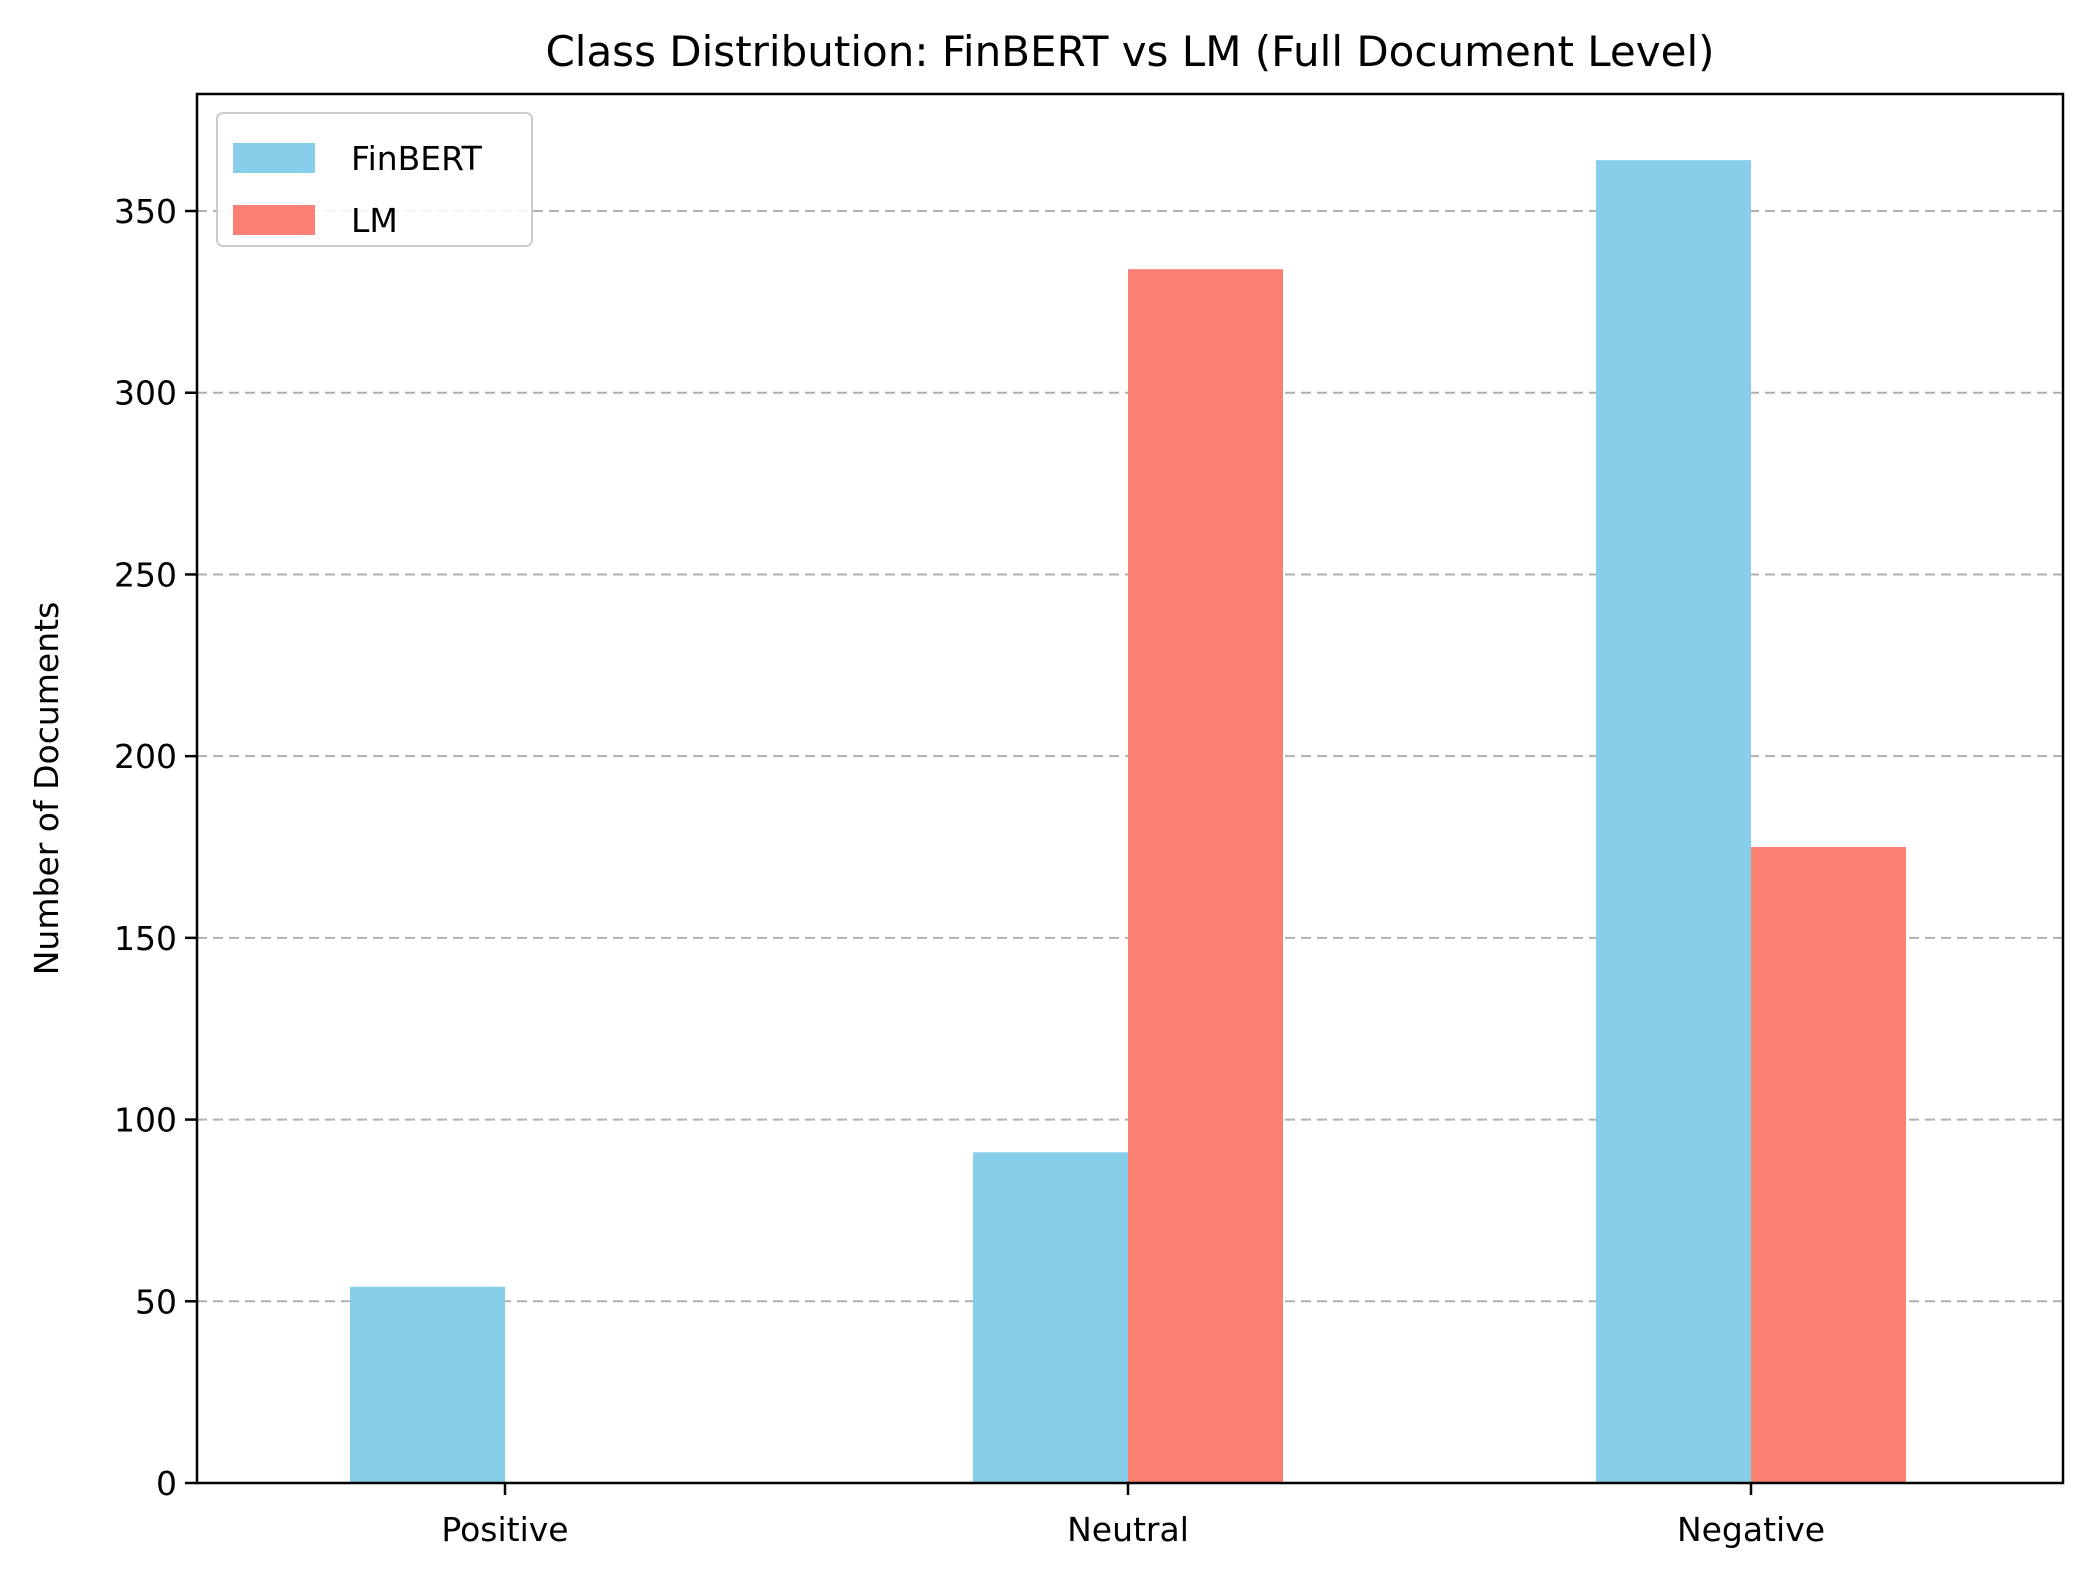 This screenshot has height=1578, width=2085. I want to click on y-tick-label: 350, so click(145, 211).